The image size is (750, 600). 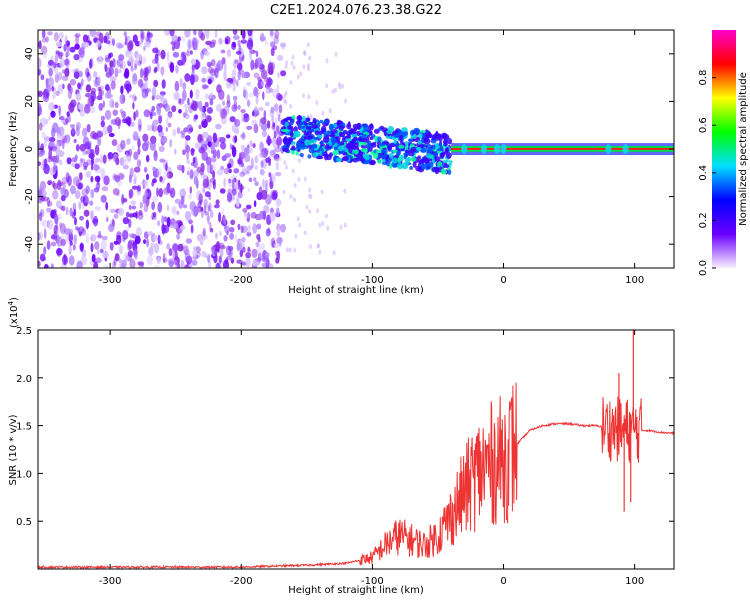 I want to click on snr-scale-label: (x104), so click(x=13, y=312).